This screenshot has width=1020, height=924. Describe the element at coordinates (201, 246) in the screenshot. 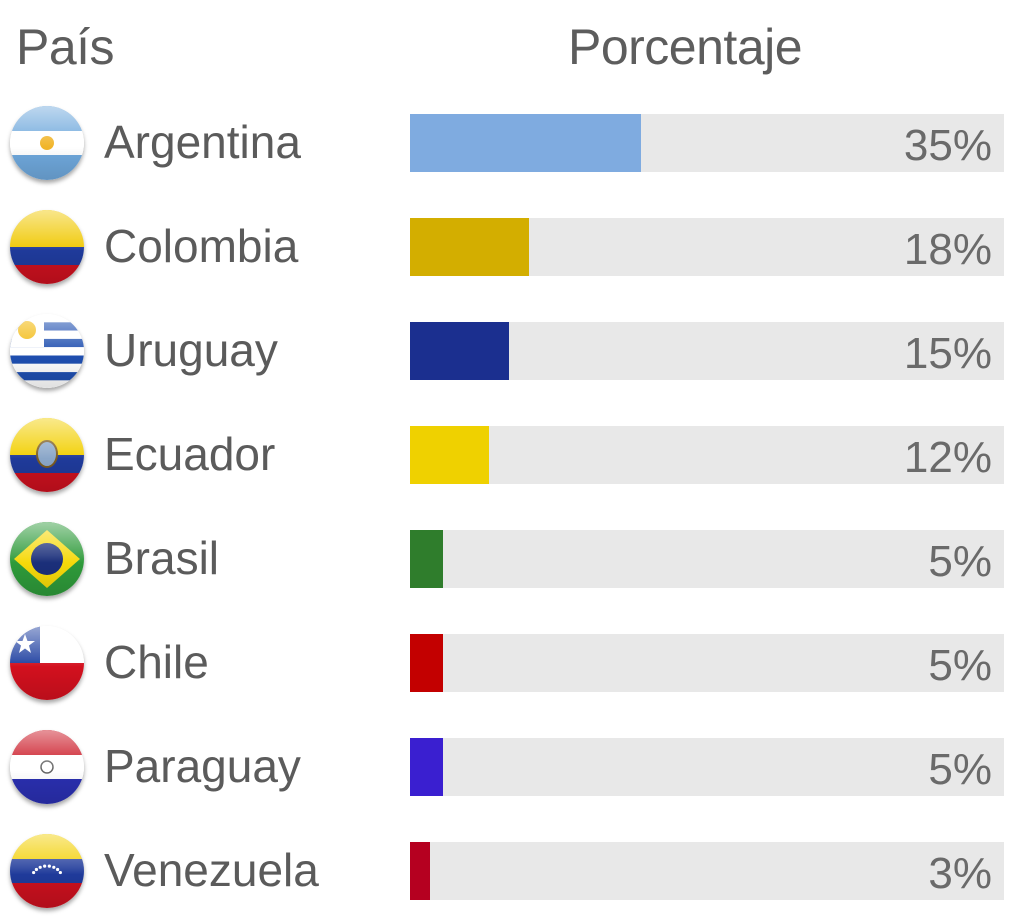

I see `category-label: Colombia` at that location.